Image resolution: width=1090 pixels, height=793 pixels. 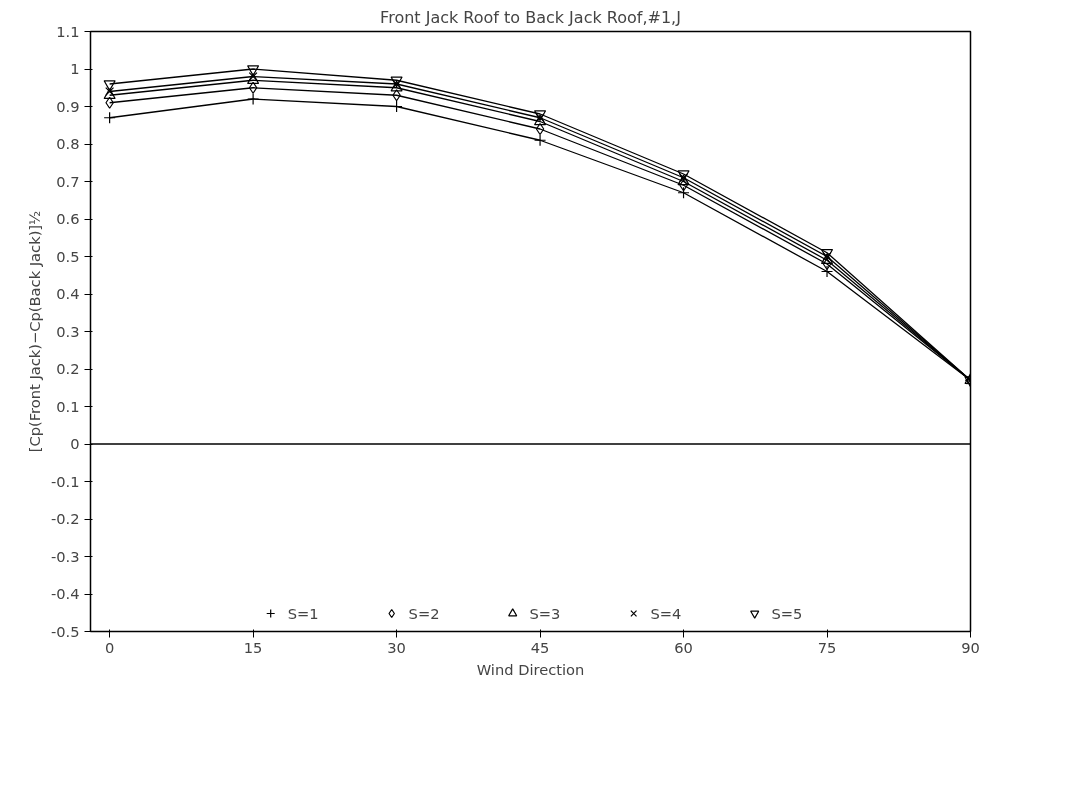 I want to click on y-axis-title: [Cp(Front Jack)−Cp(Back Jack)]½, so click(x=34, y=331).